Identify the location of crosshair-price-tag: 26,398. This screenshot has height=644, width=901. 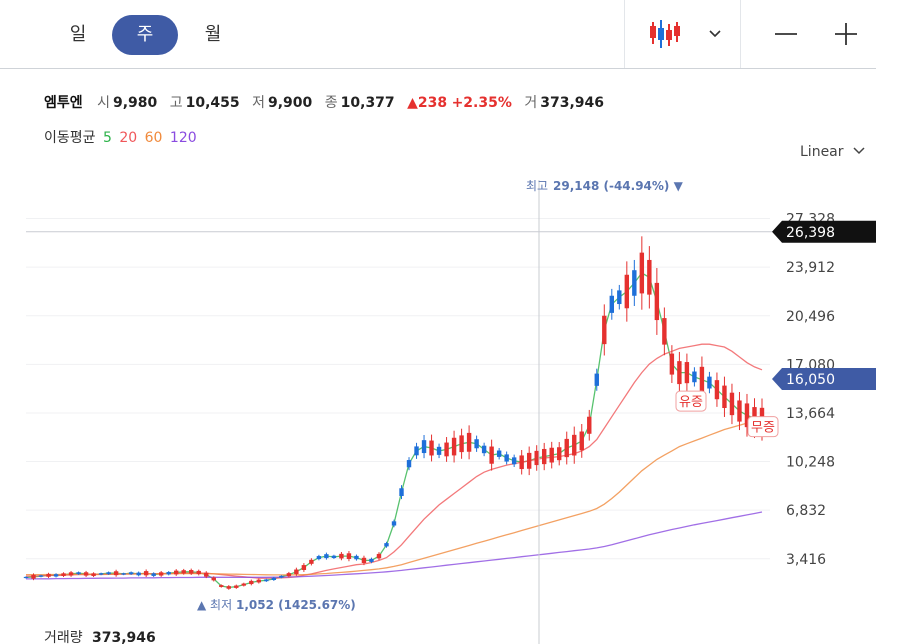
(810, 233).